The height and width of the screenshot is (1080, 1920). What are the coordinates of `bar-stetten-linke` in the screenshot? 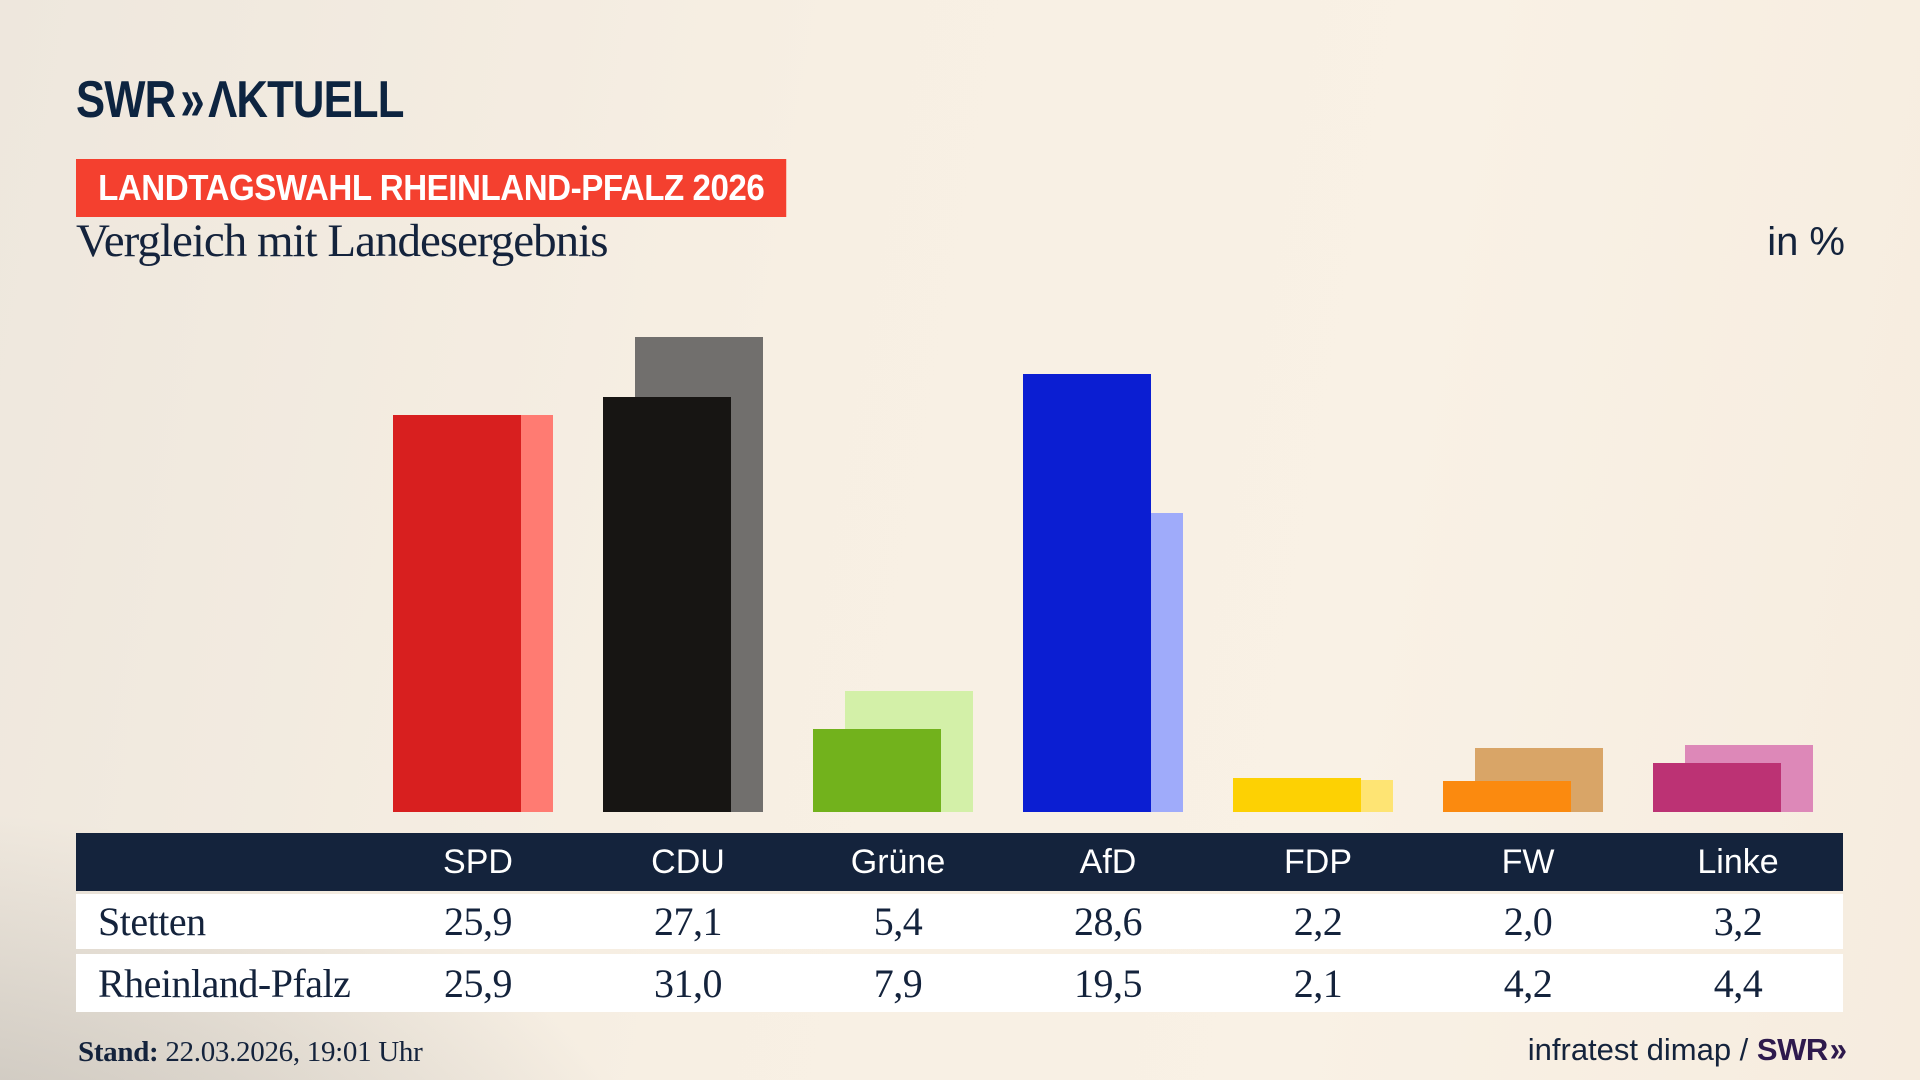 It's located at (1717, 787).